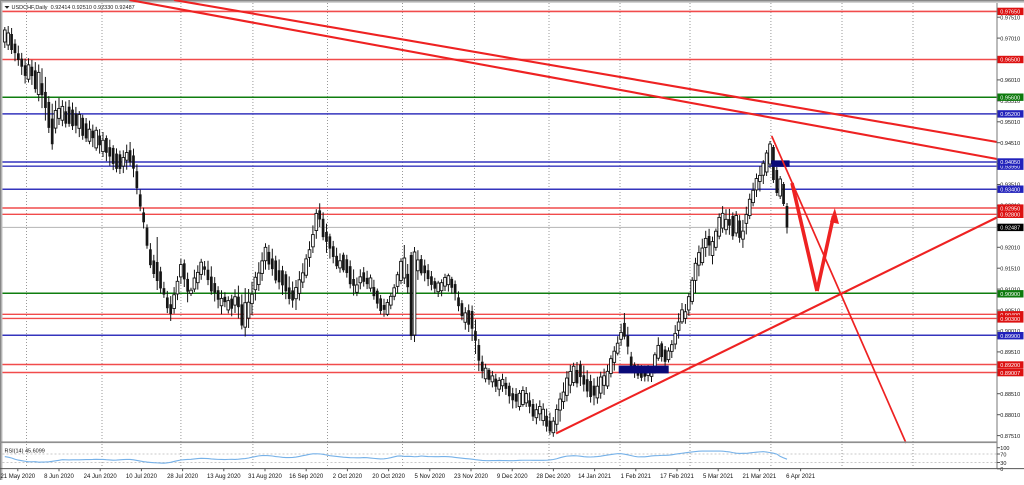  What do you see at coordinates (677, 477) in the screenshot?
I see `svg-text: 17 Feb 2021` at bounding box center [677, 477].